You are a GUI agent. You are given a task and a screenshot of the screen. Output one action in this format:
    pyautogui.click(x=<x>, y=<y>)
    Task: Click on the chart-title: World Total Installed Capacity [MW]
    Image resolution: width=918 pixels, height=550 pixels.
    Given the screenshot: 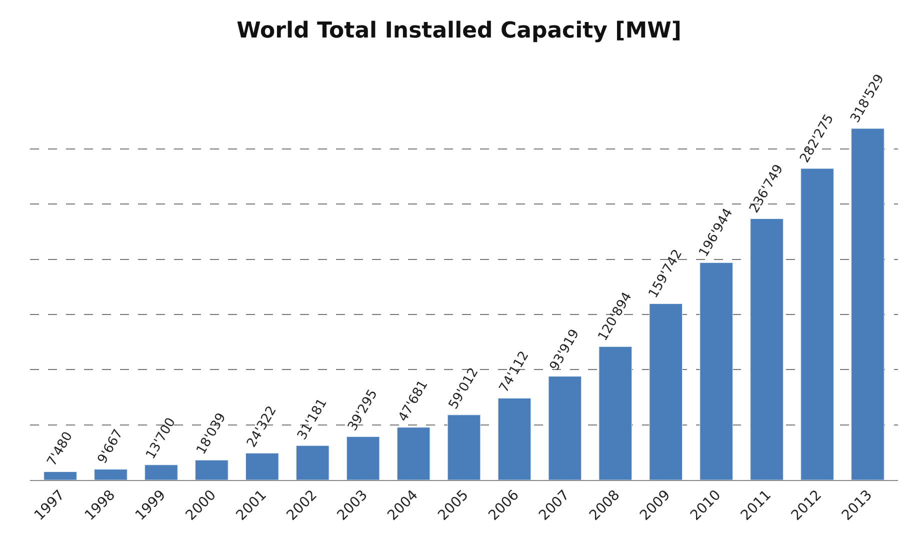 What is the action you would take?
    pyautogui.click(x=459, y=31)
    